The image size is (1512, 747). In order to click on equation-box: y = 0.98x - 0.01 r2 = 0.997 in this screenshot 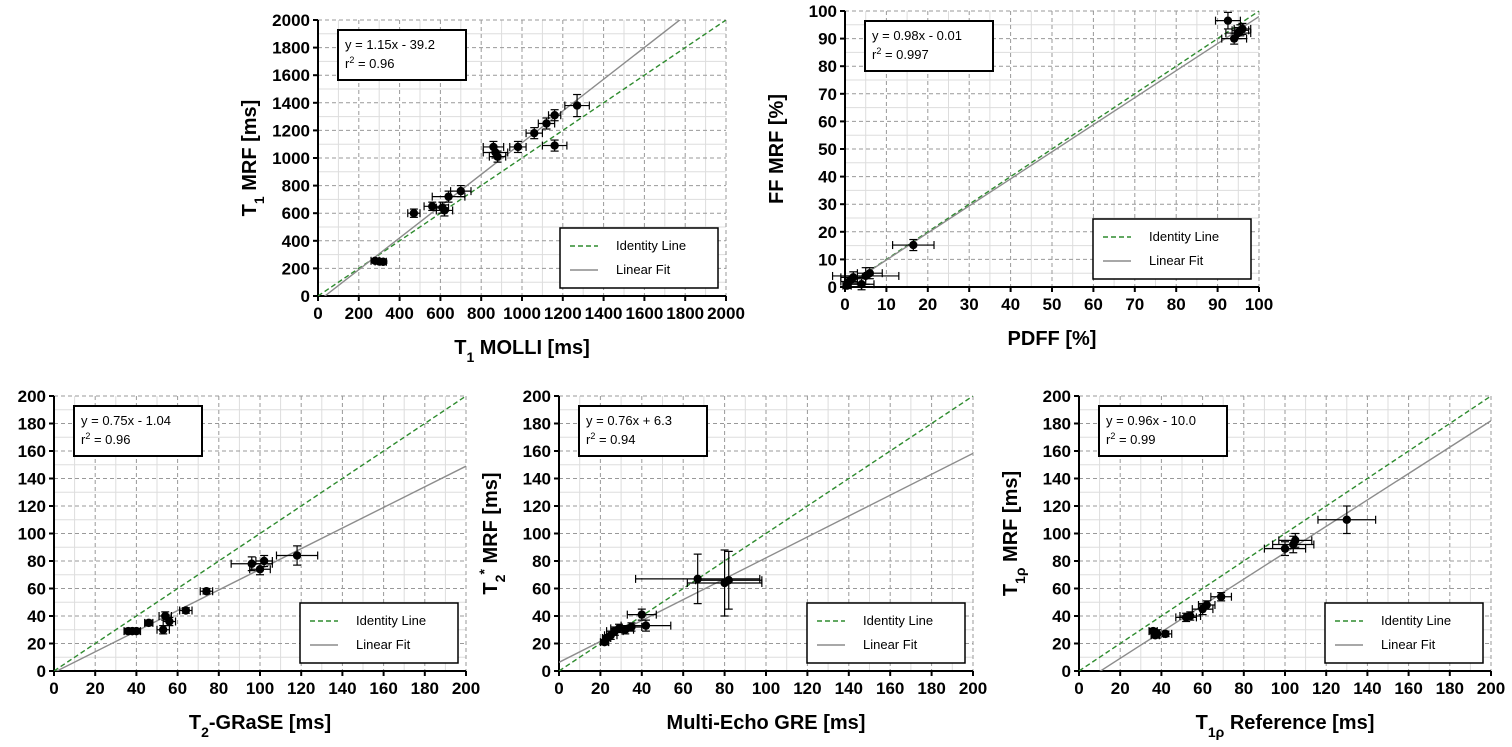, I will do `click(929, 46)`.